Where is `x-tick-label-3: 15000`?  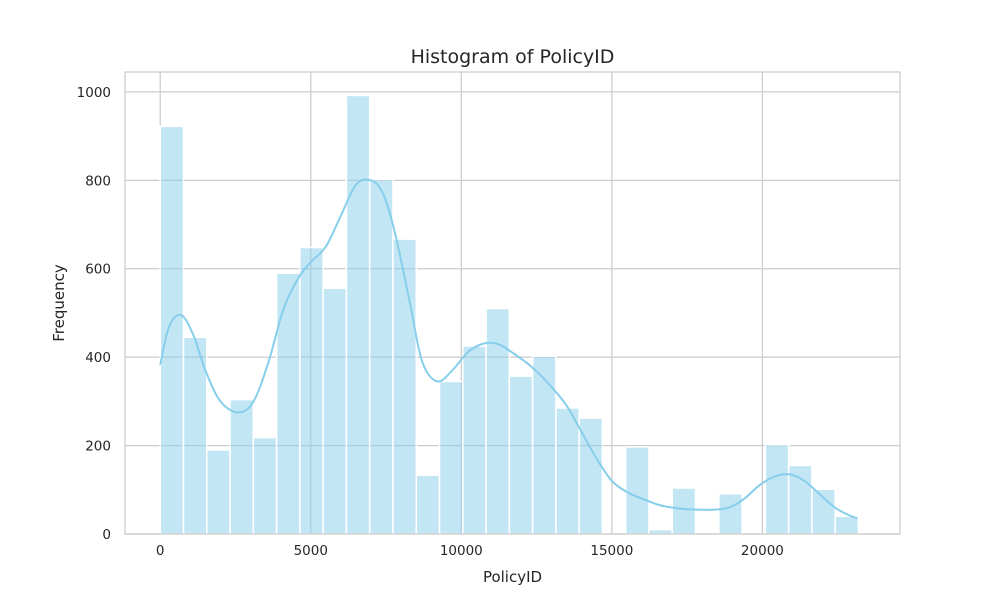
x-tick-label-3: 15000 is located at coordinates (611, 551).